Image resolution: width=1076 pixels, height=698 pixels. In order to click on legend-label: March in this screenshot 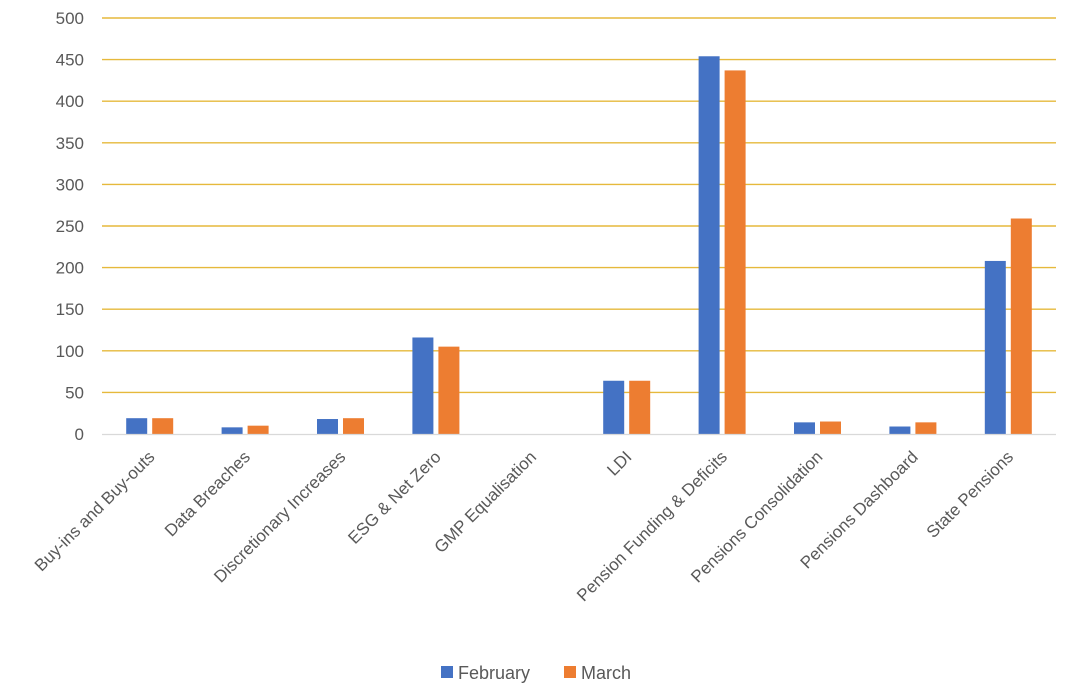, I will do `click(606, 673)`.